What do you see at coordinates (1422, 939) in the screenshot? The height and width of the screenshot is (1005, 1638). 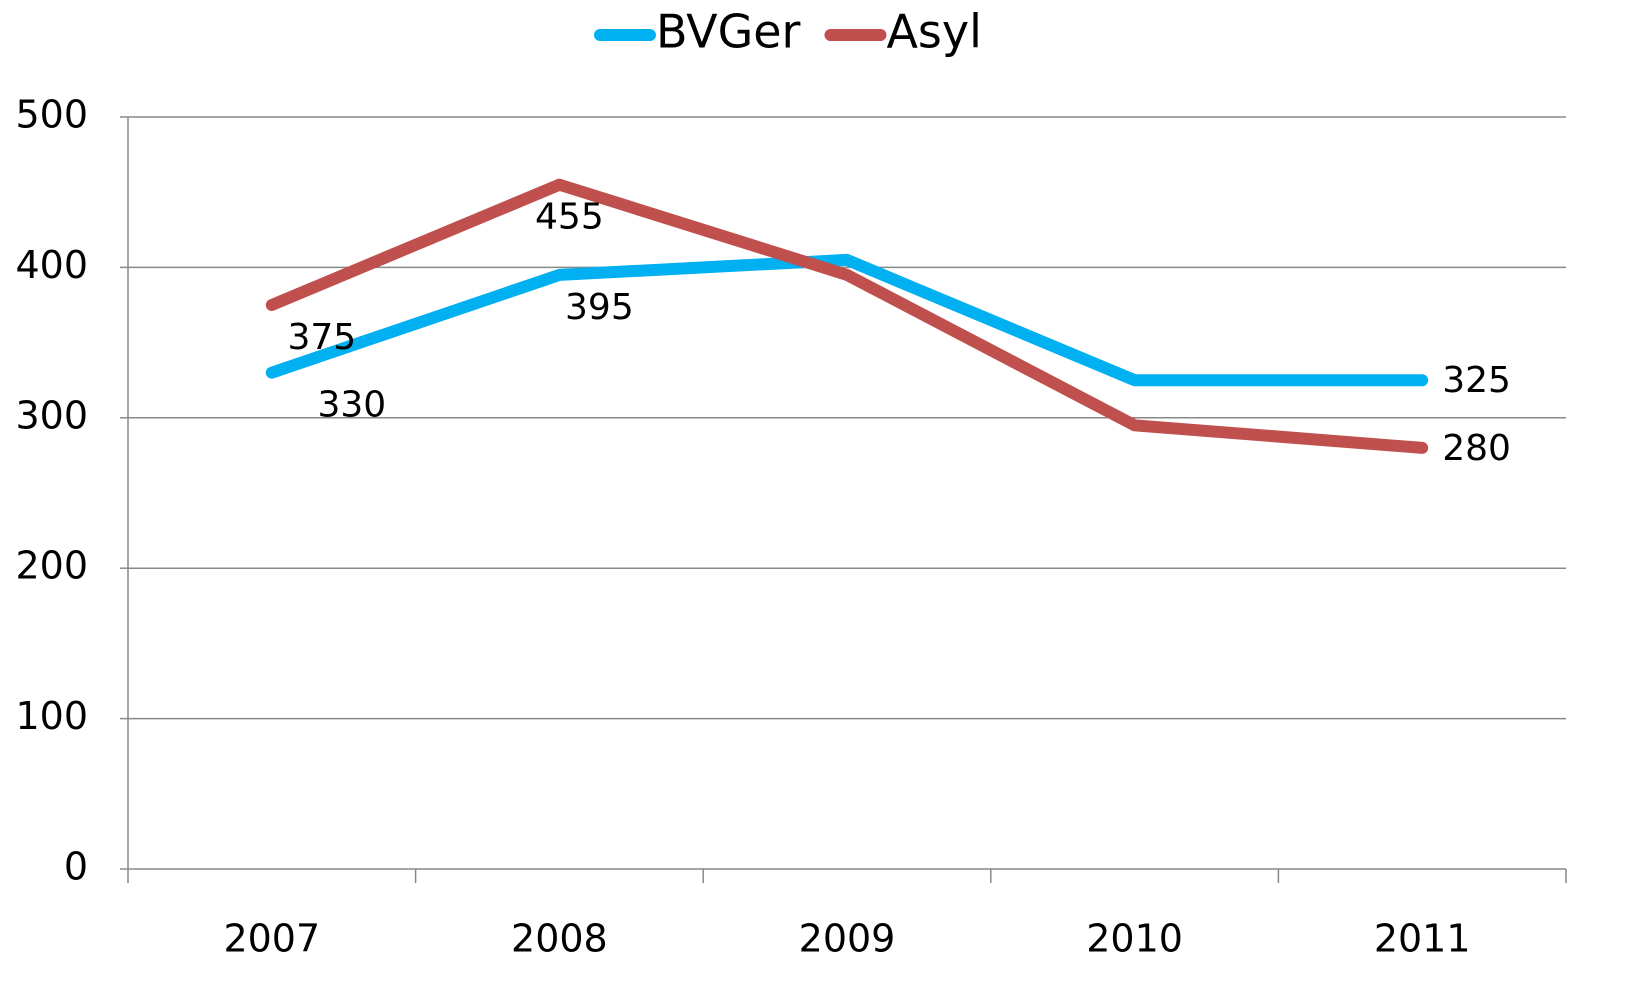 I see `x-tick-label: 2011` at bounding box center [1422, 939].